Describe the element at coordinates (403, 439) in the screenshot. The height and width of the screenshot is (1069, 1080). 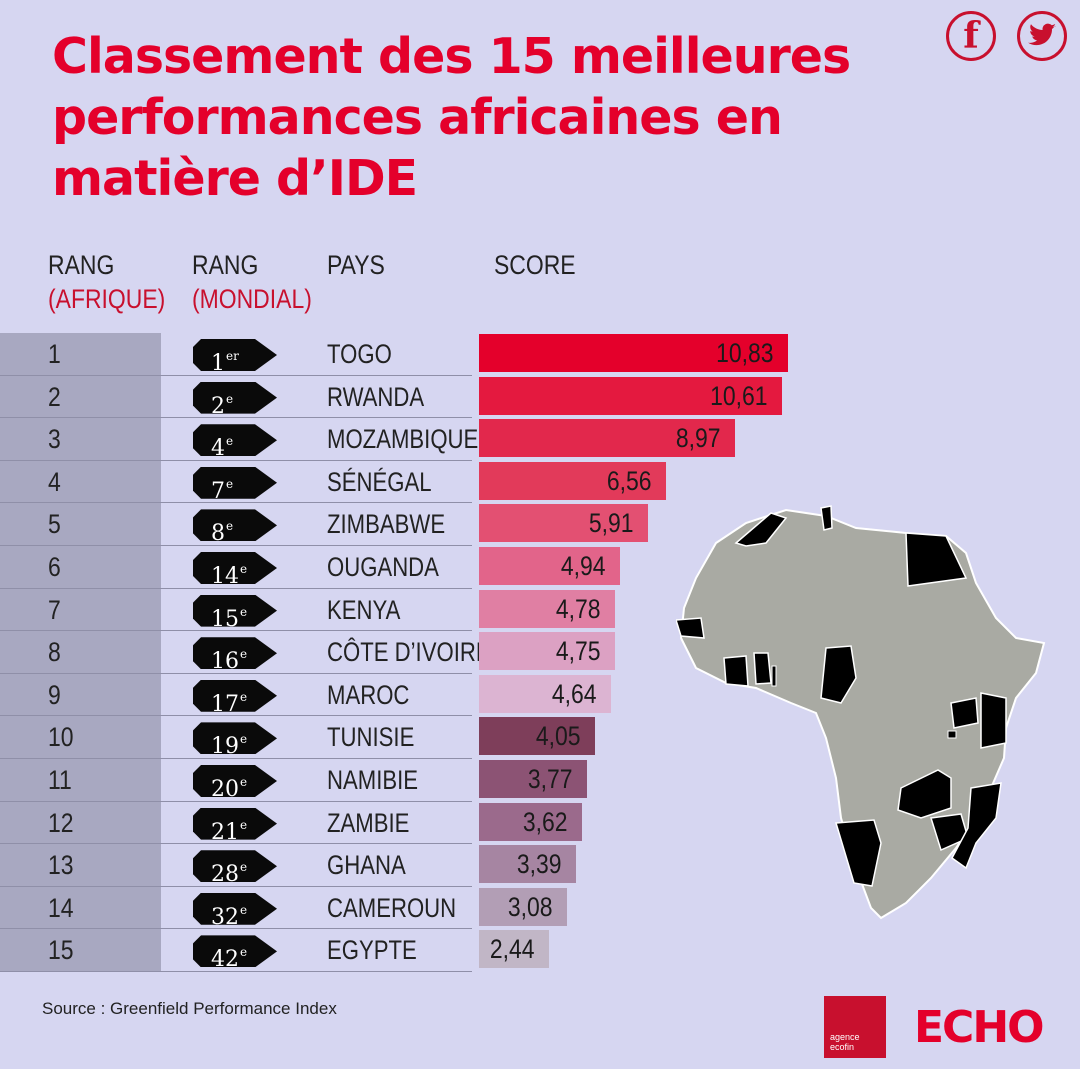
I see `country-label: MOZAMBIQUE` at that location.